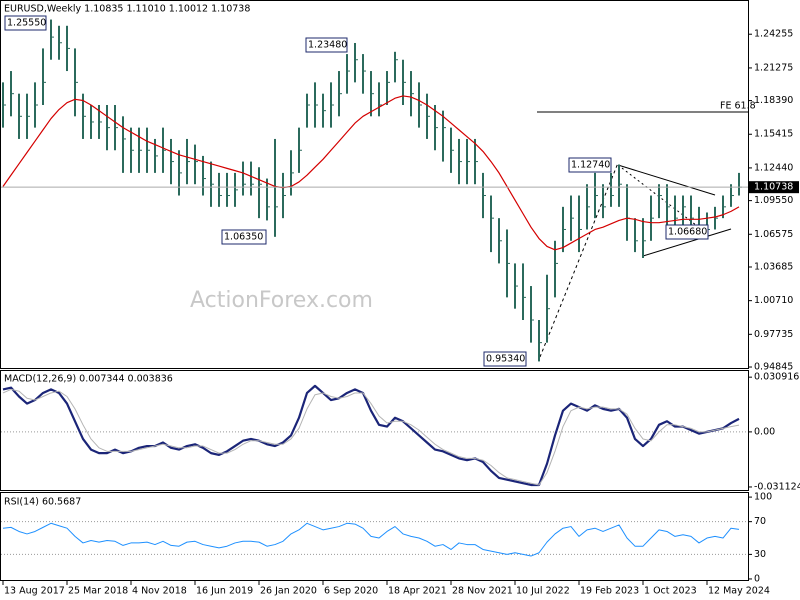 The image size is (800, 600). I want to click on current-price-label: 1.10738, so click(773, 187).